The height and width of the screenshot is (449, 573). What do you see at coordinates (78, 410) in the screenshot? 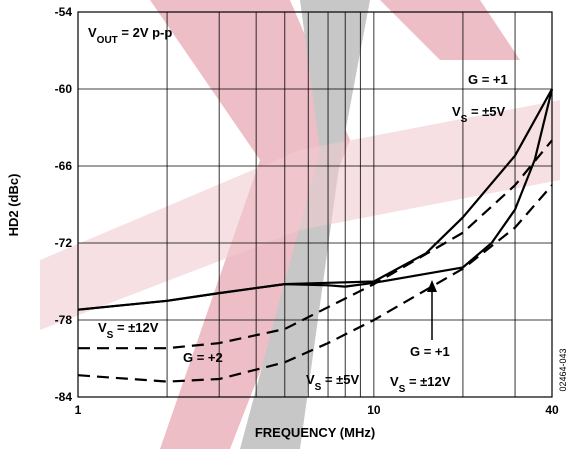
I see `x-tick-label: 1` at bounding box center [78, 410].